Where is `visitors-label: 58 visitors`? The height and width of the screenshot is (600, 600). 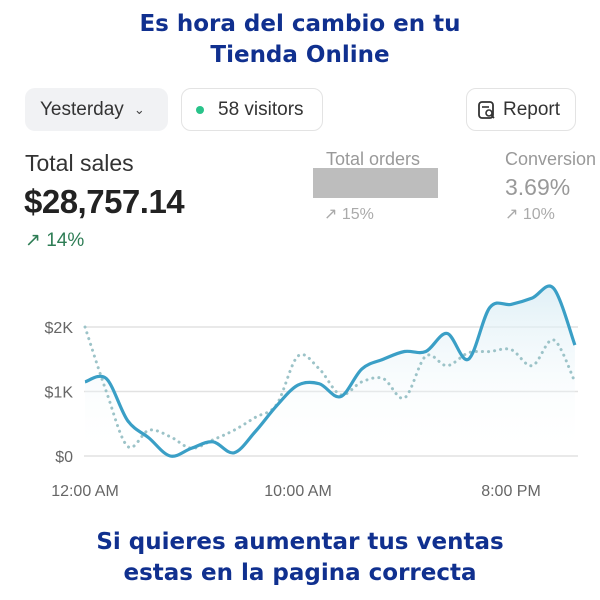 visitors-label: 58 visitors is located at coordinates (261, 109).